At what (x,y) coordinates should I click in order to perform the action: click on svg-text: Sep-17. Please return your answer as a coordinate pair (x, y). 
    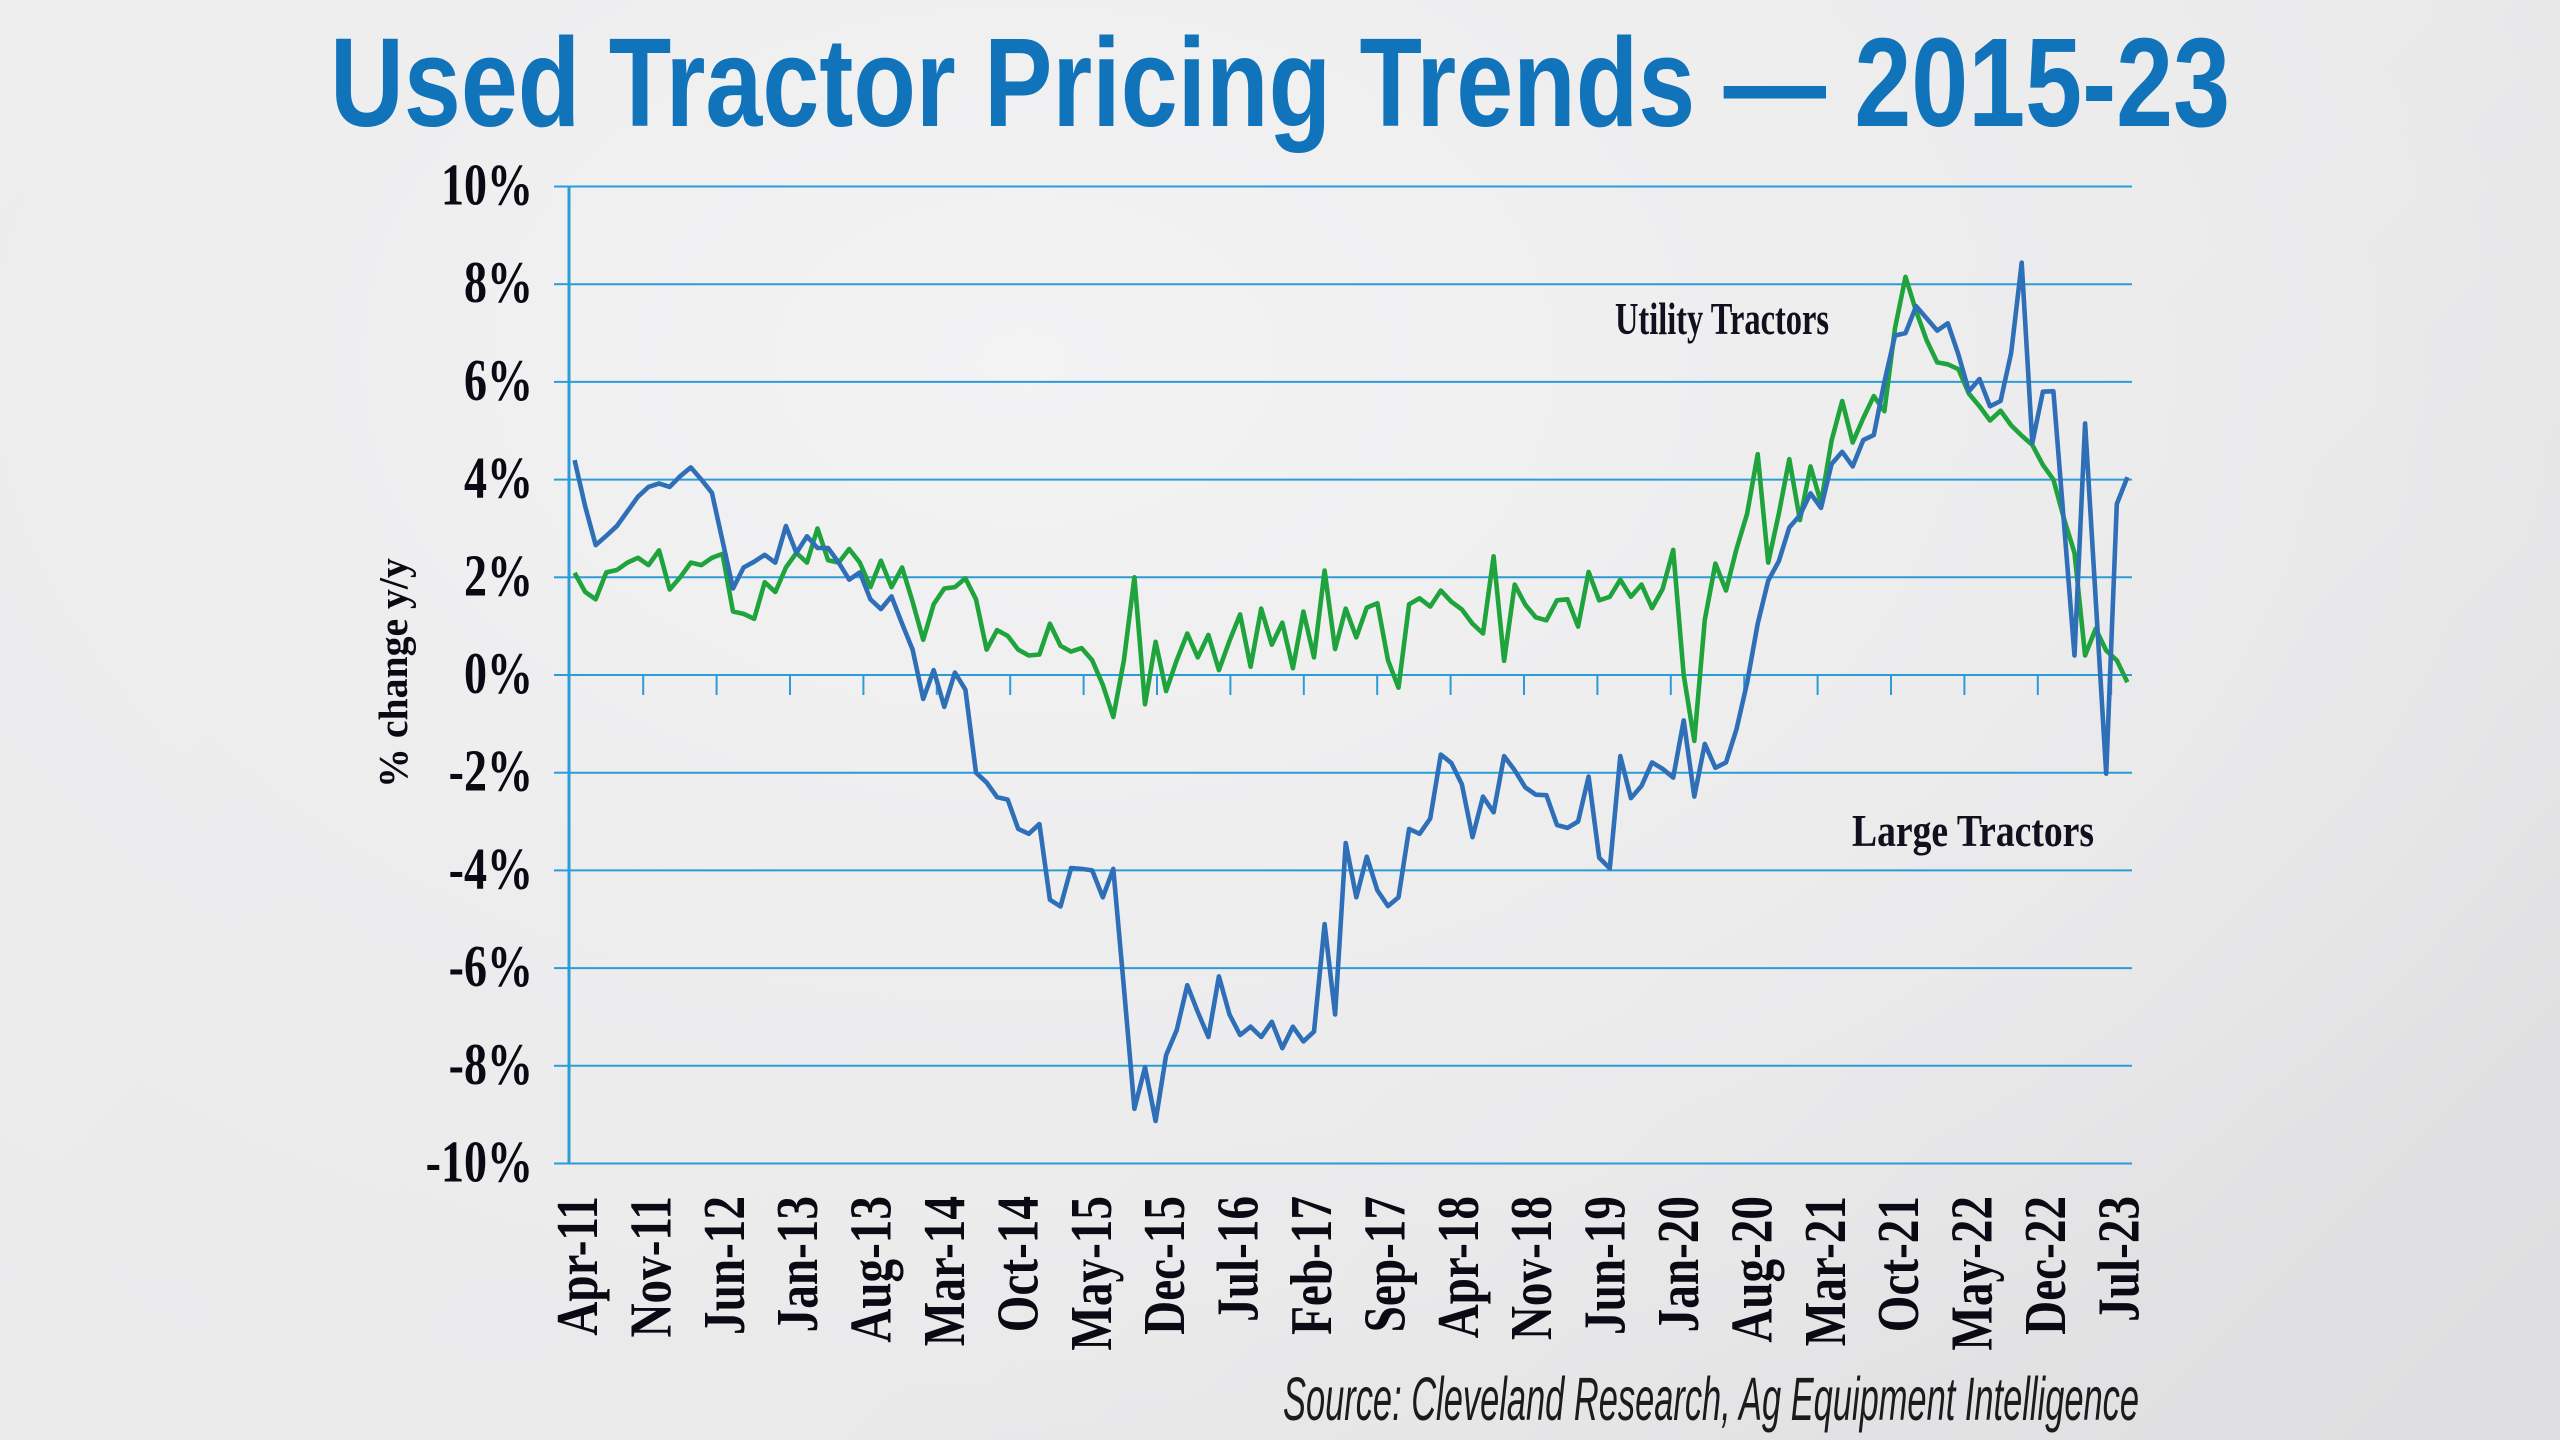
    Looking at the image, I should click on (1384, 1264).